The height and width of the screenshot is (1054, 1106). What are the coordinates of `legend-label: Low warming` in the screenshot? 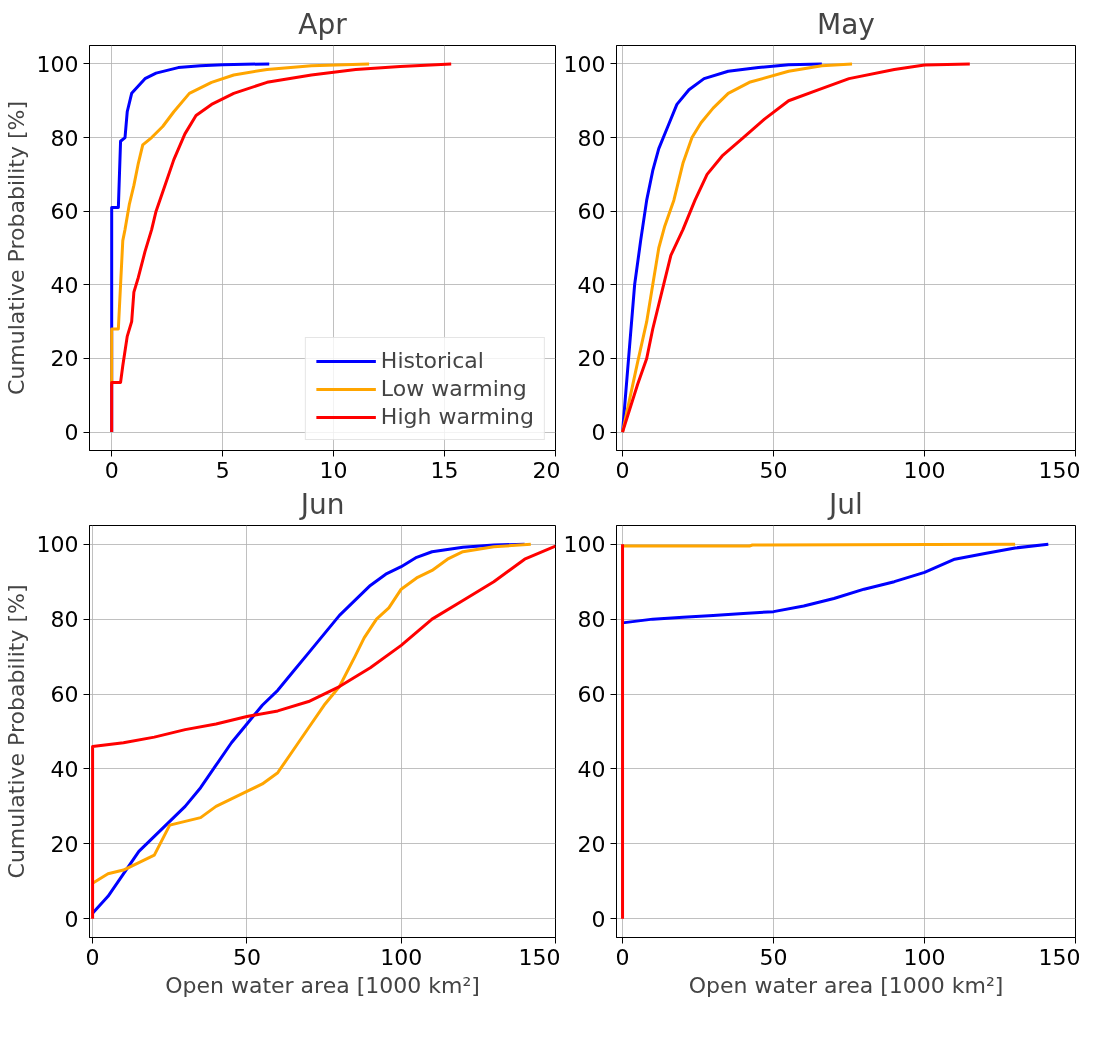 It's located at (453, 388).